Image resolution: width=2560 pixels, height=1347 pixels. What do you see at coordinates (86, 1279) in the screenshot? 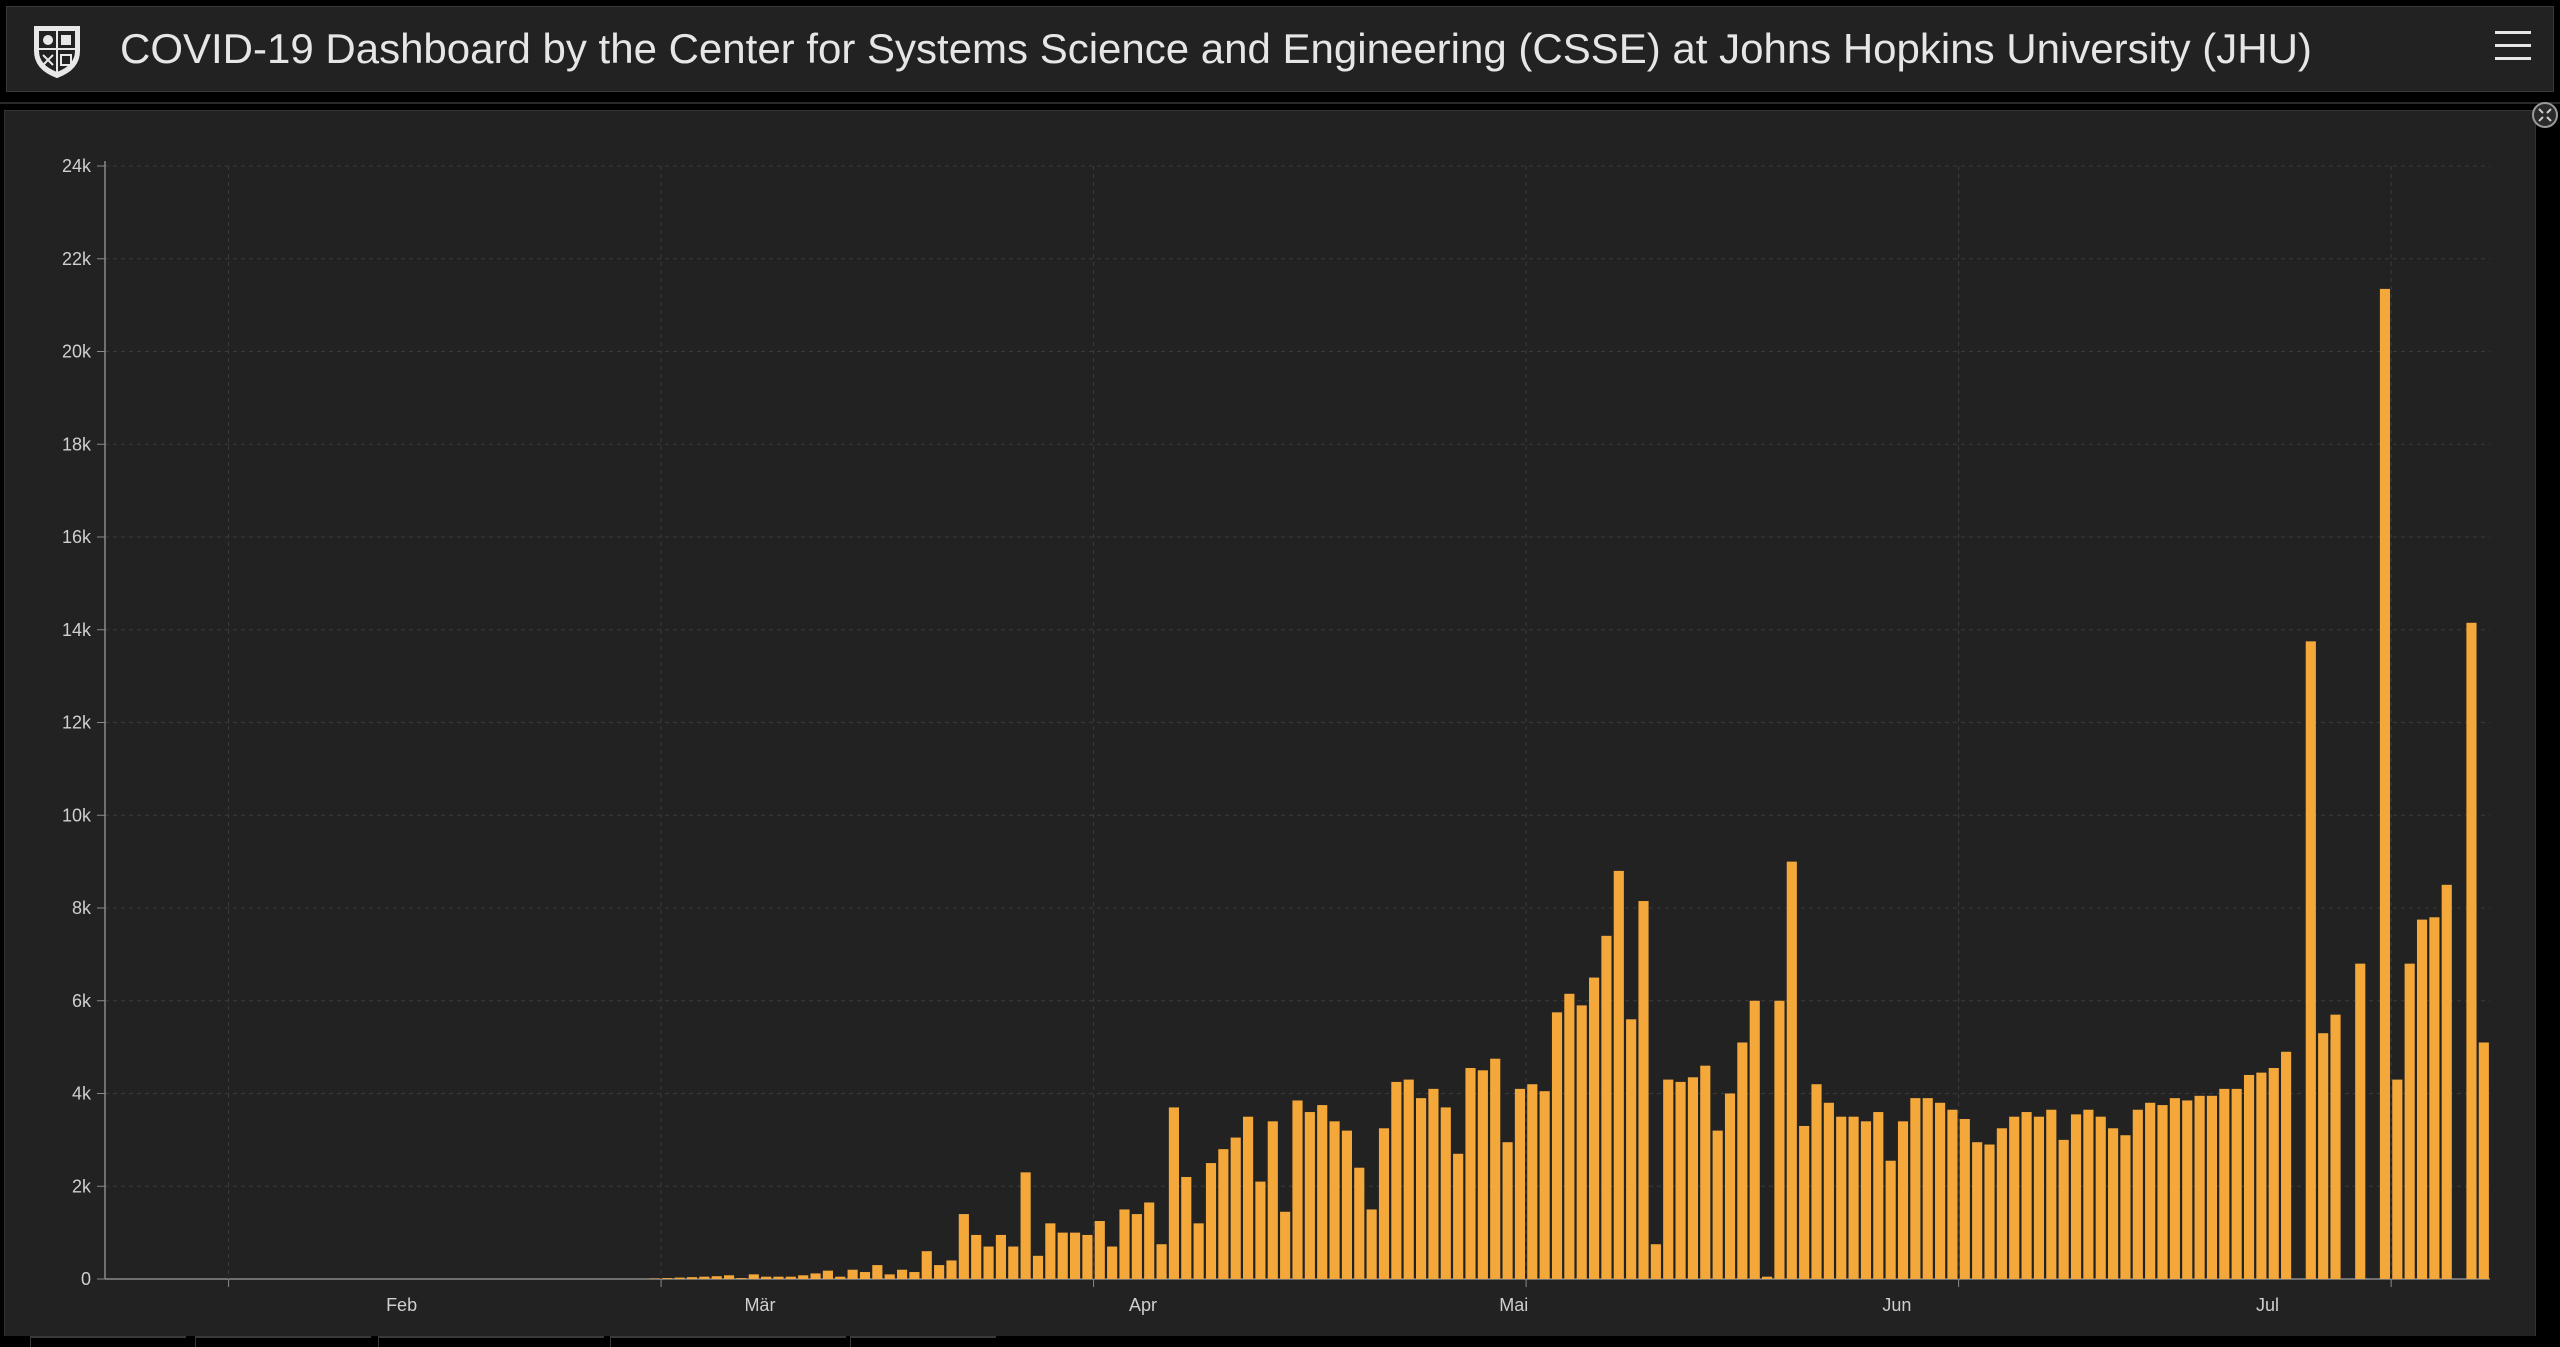
I see `y-tick-label: 0` at bounding box center [86, 1279].